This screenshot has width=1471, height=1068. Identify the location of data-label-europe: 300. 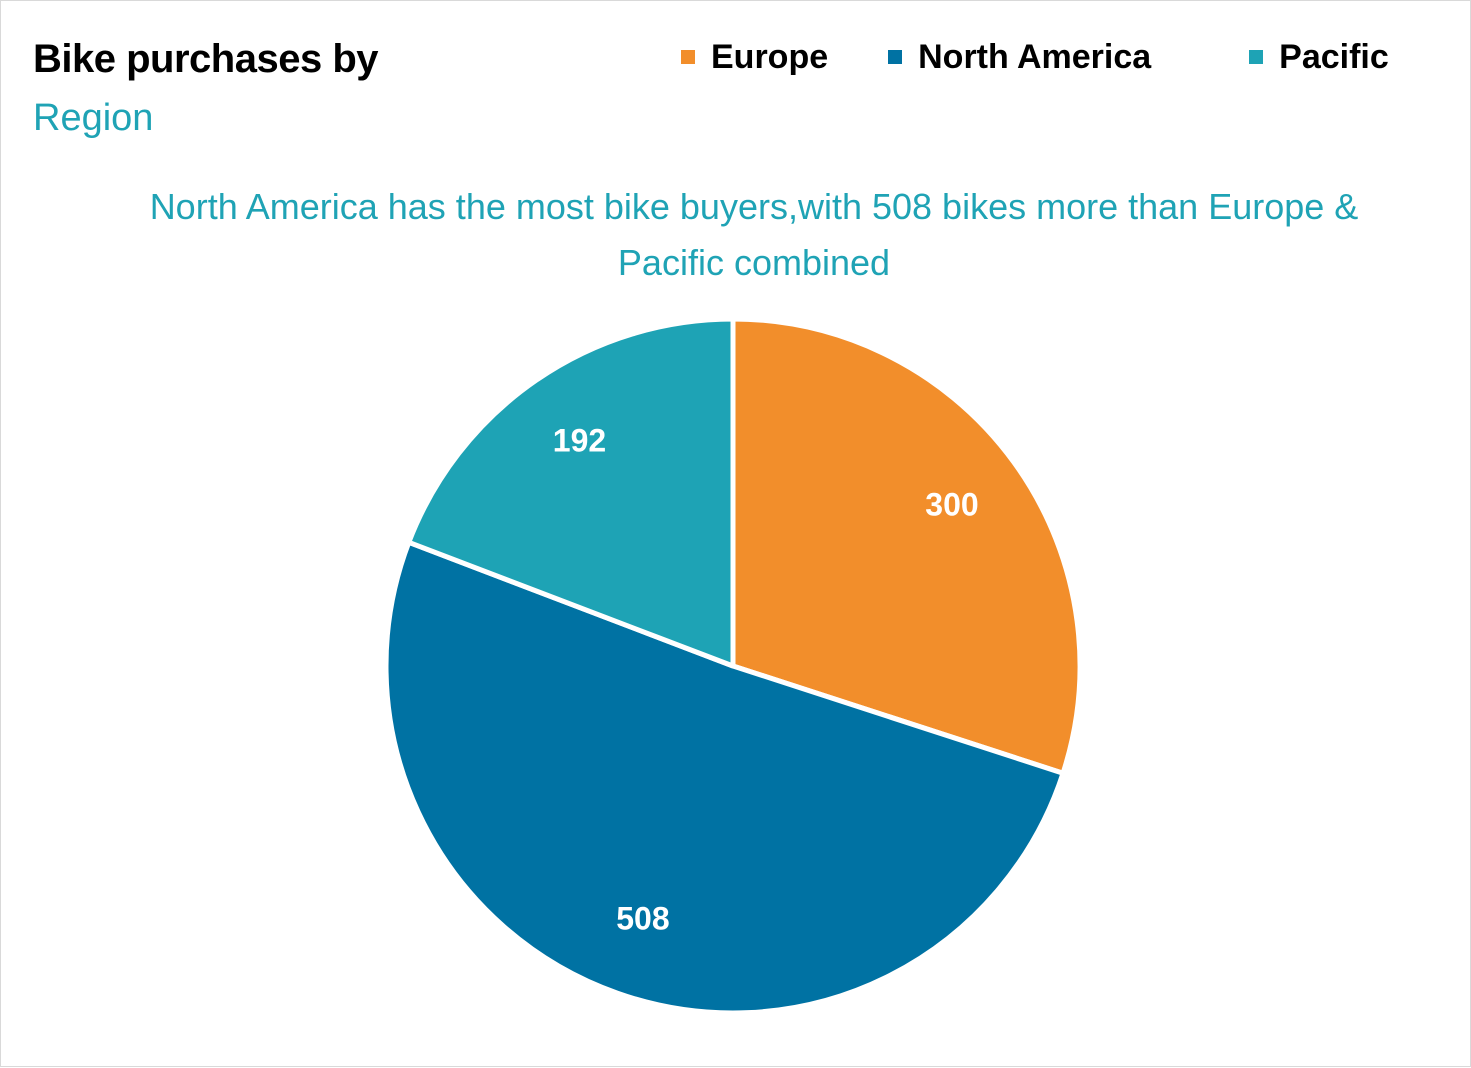
(951, 504).